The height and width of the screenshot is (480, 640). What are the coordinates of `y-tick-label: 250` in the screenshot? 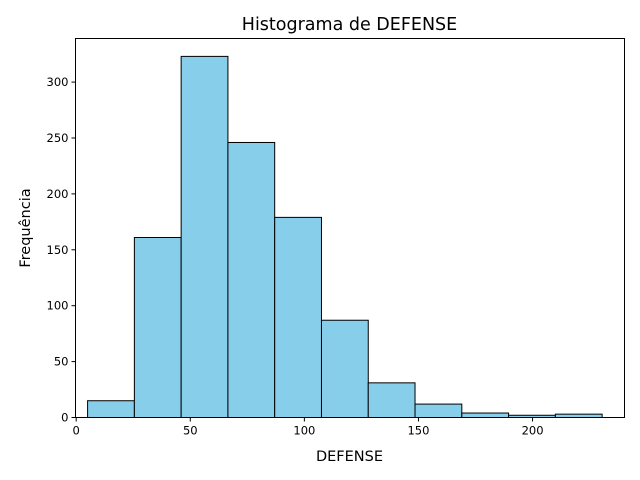 It's located at (58, 138).